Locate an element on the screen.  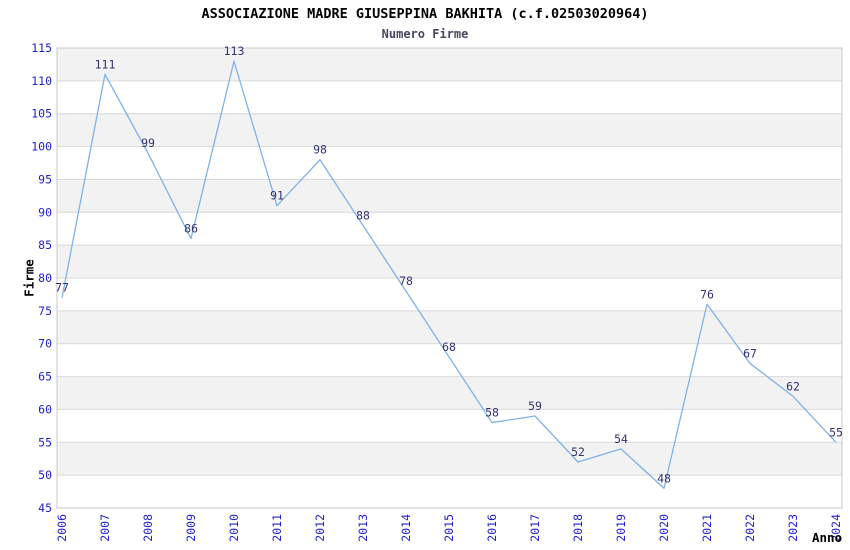
x-tick-label: 2012 is located at coordinates (320, 528).